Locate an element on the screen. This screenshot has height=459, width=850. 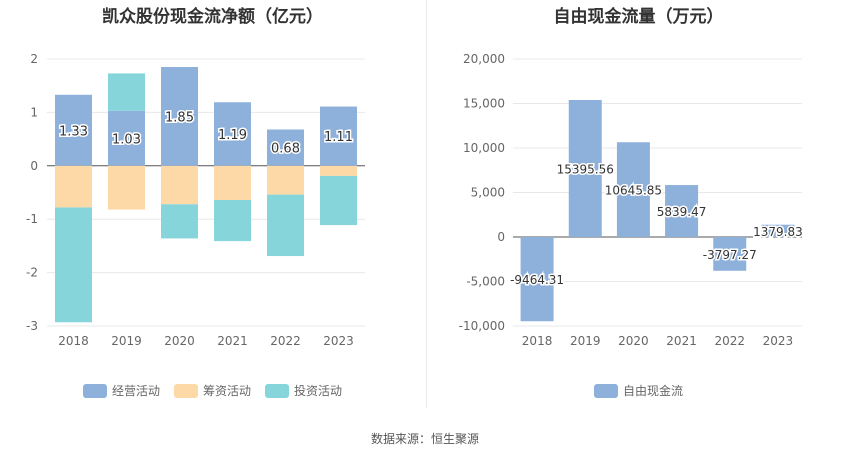
legend-item-operating: 经营活动 is located at coordinates (121, 390).